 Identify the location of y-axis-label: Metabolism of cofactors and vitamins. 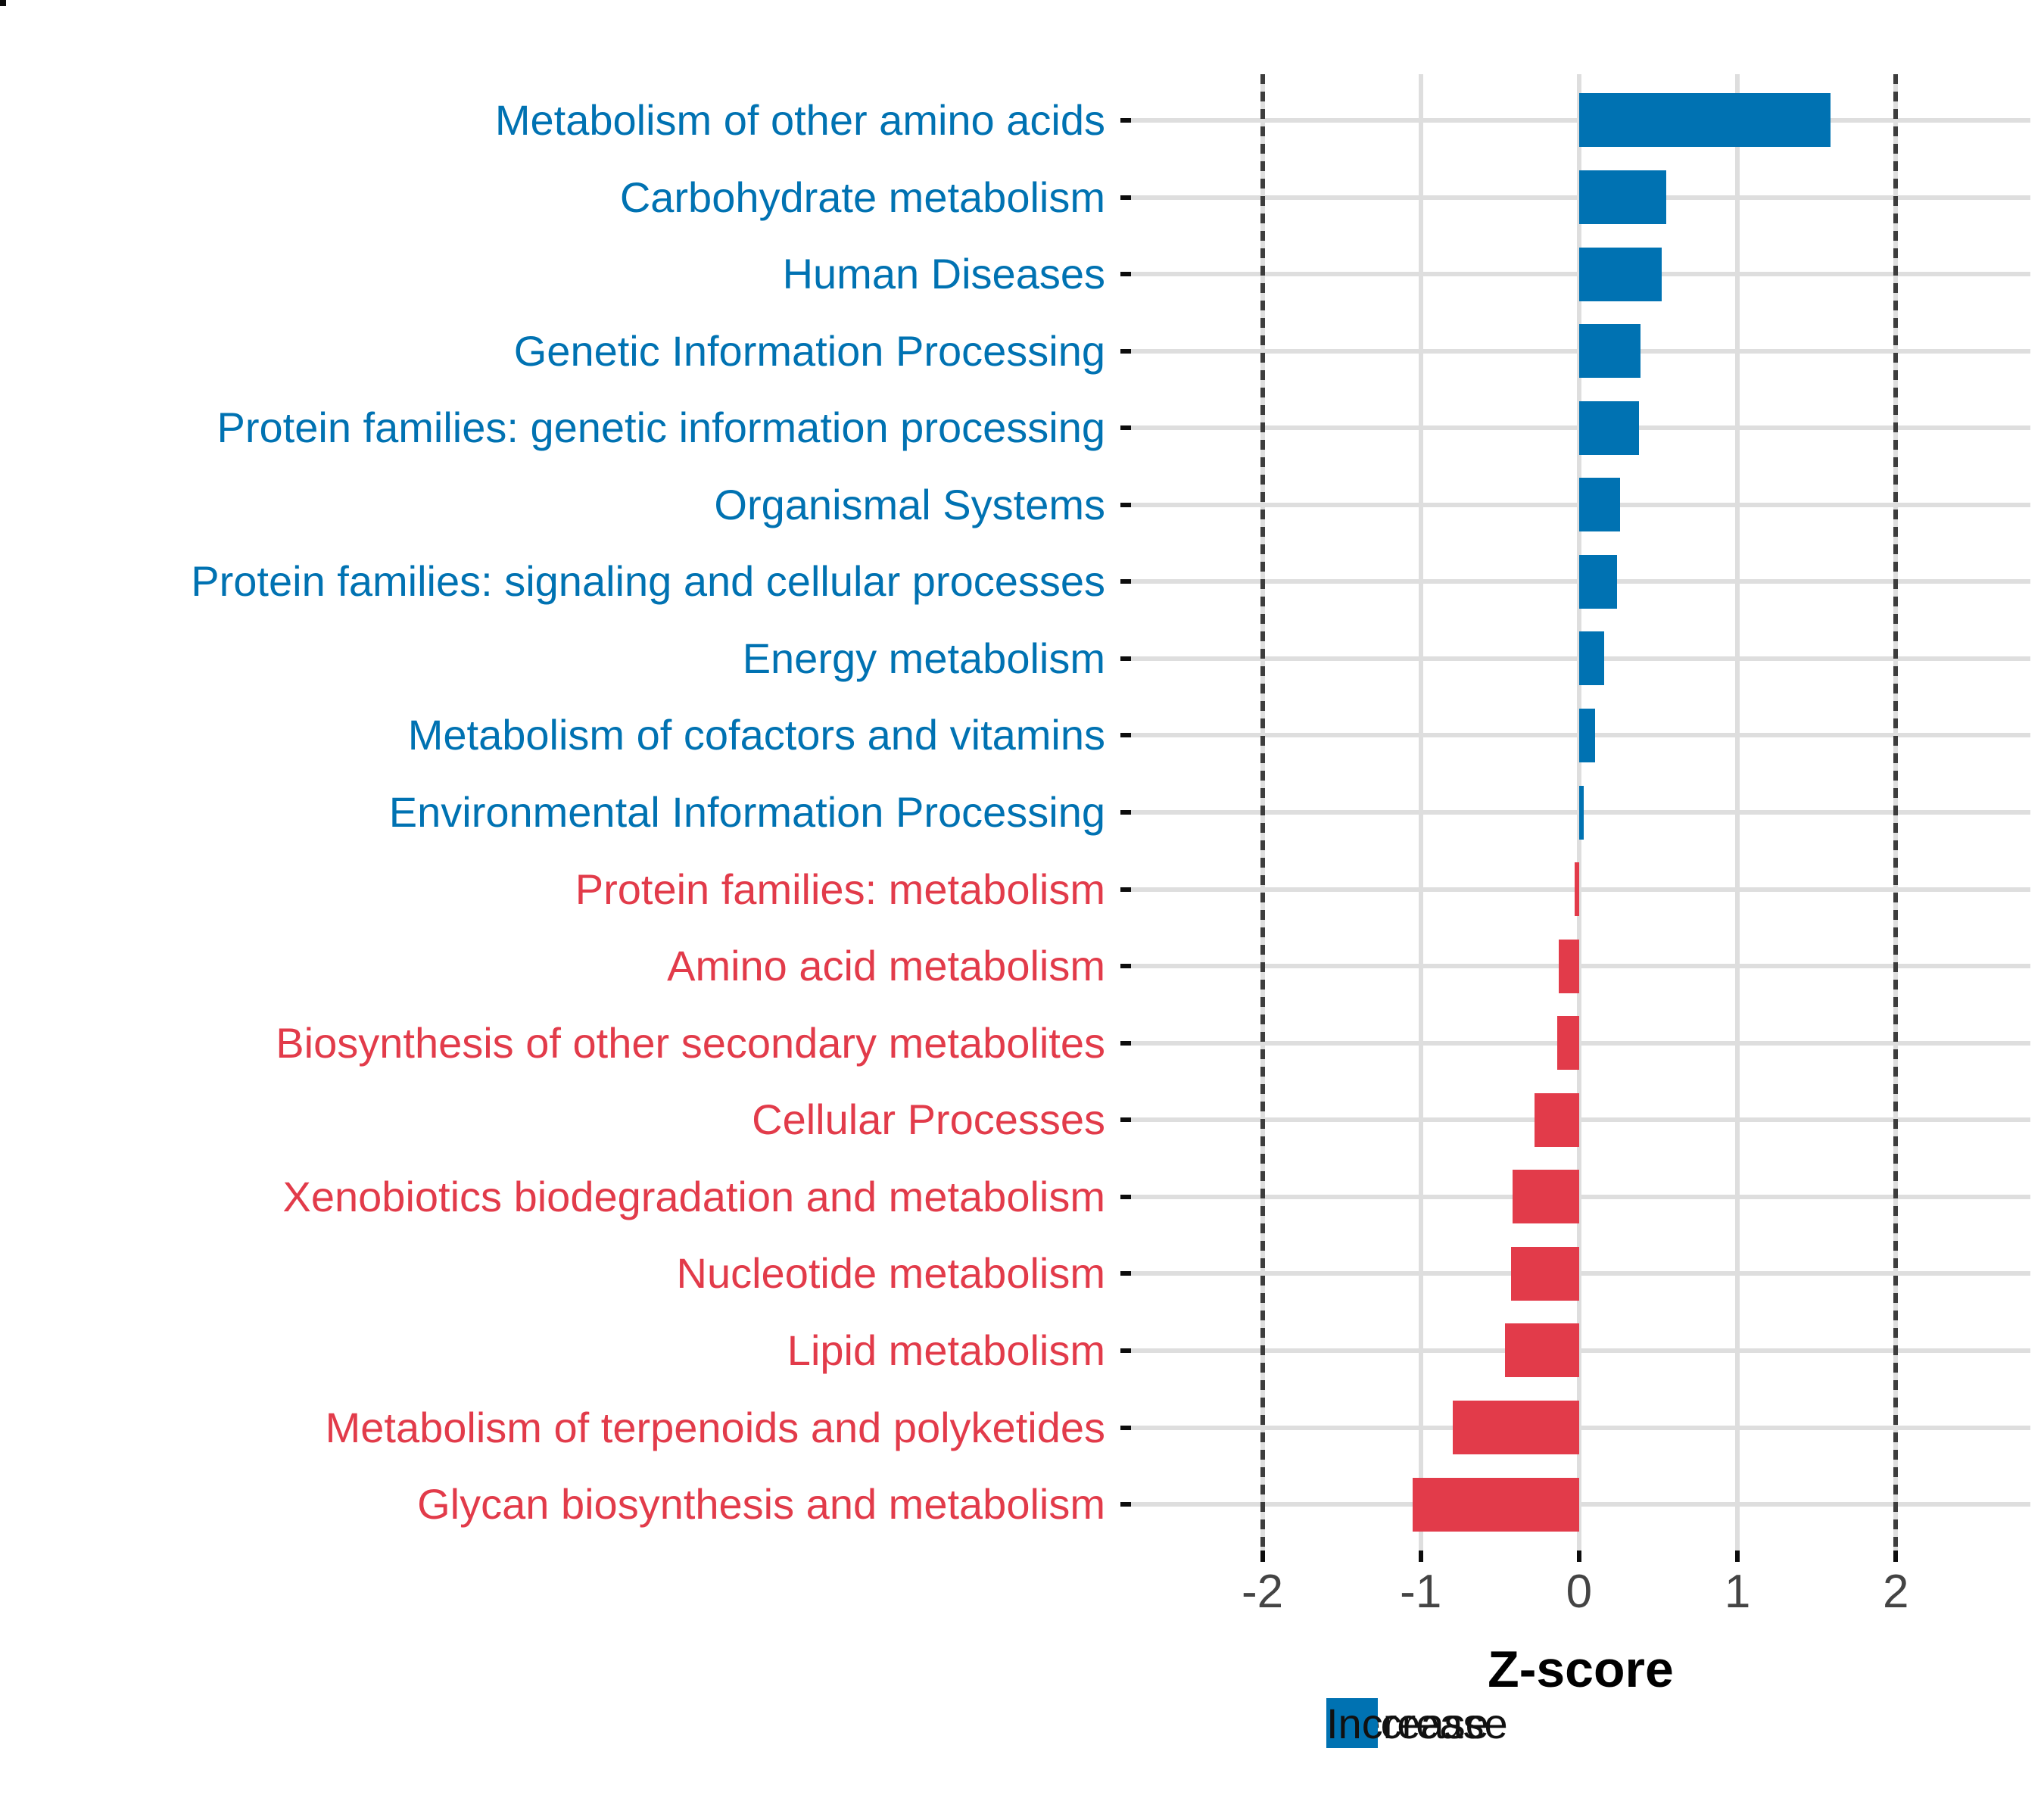
(756, 735).